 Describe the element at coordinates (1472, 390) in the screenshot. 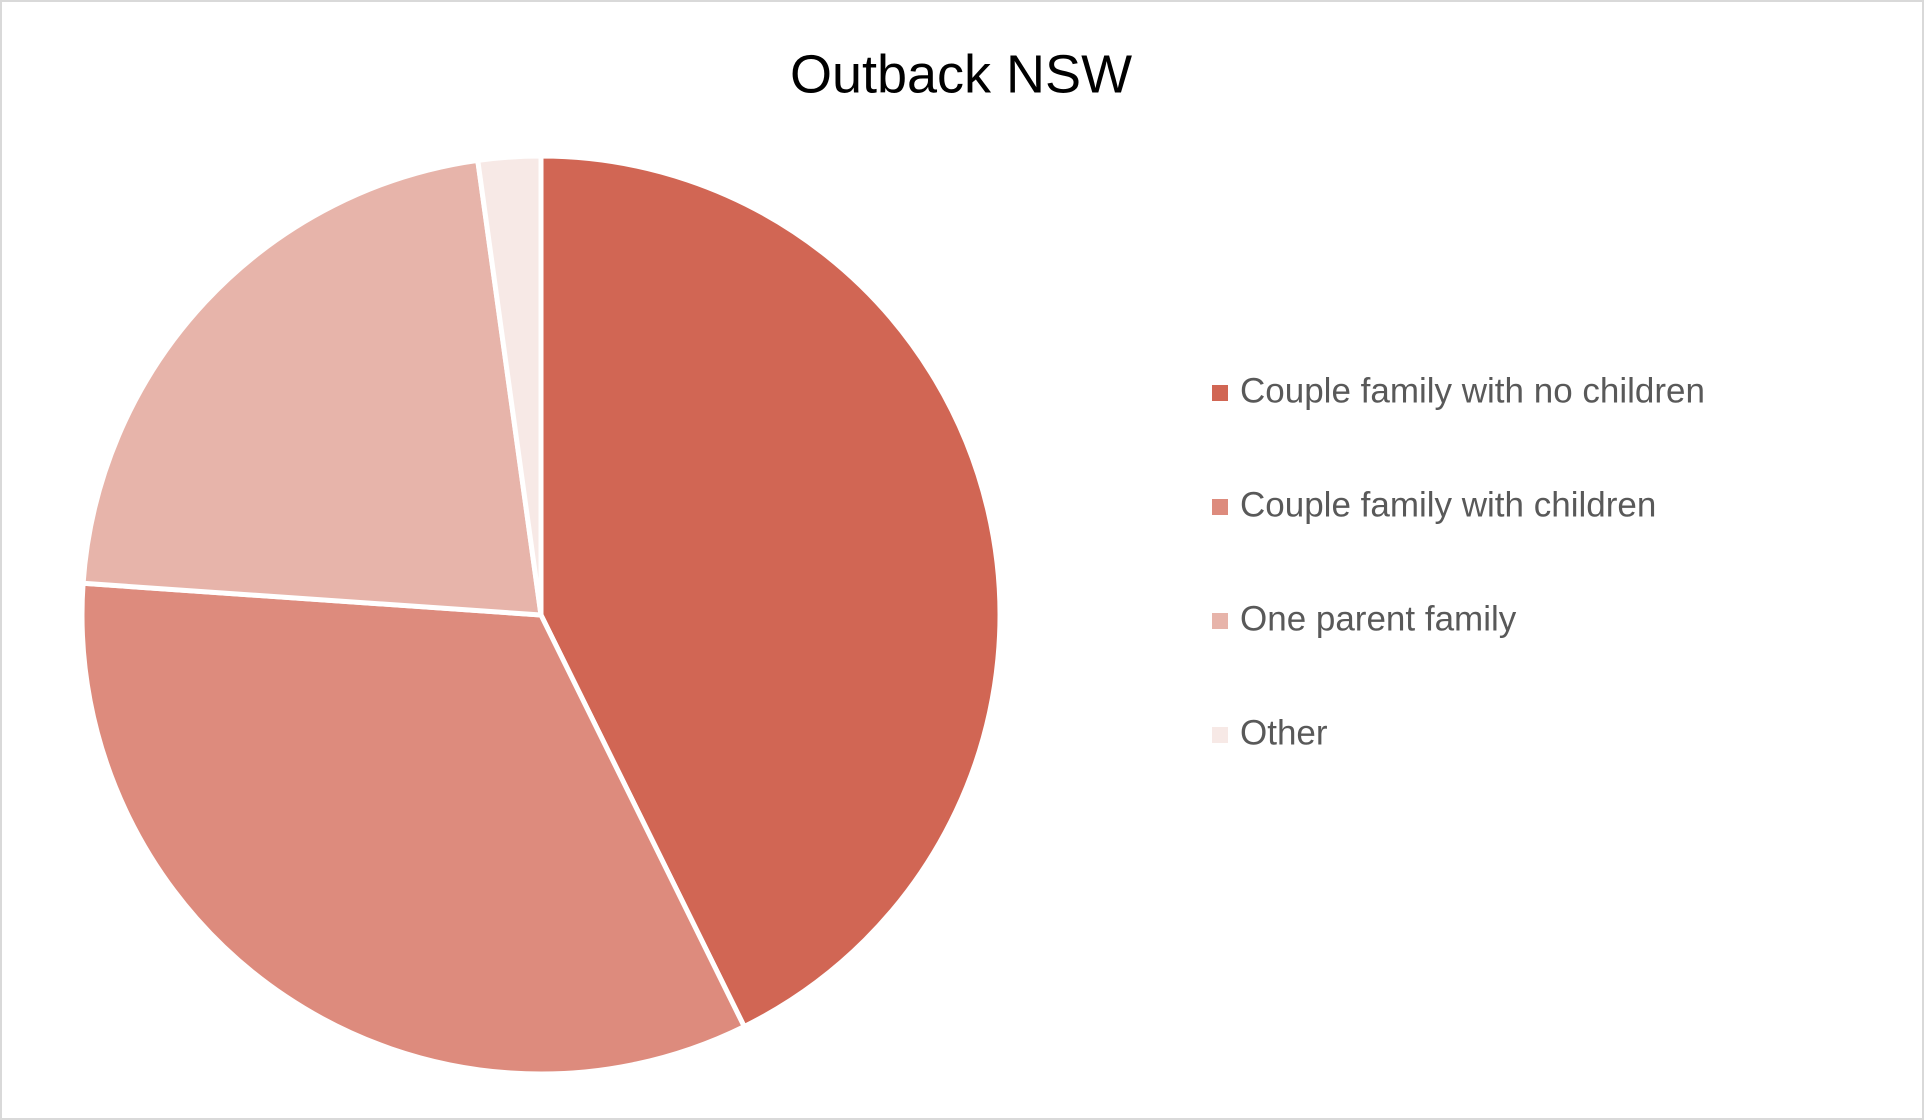

I see `legend-label: Couple family with no children` at that location.